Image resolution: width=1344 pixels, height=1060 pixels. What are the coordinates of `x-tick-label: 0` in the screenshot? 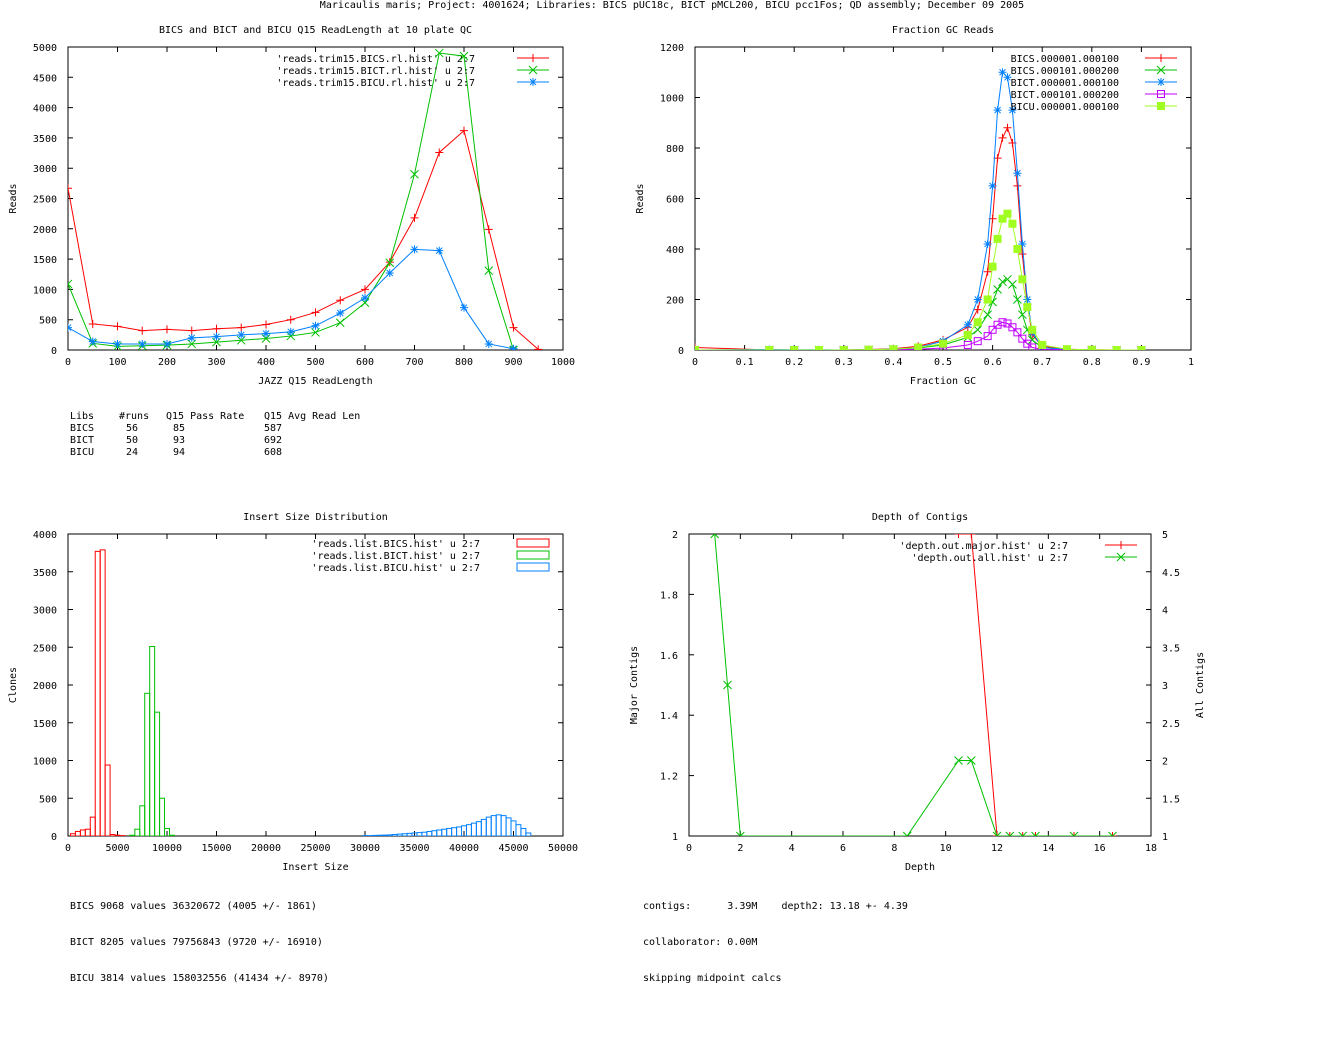 It's located at (695, 362).